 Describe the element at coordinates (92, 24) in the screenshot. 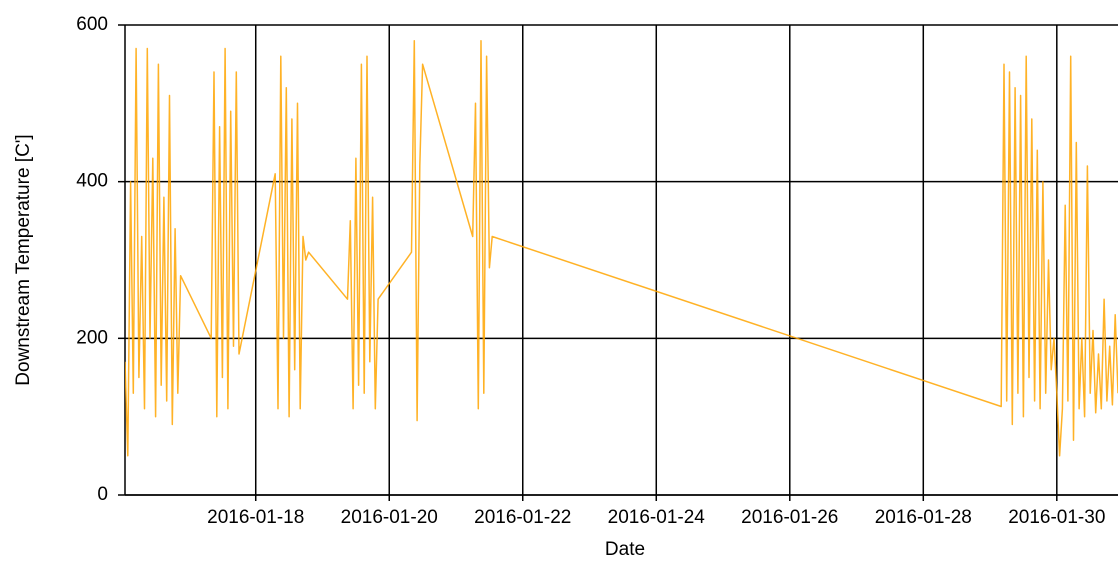

I see `y-tick-label: 600` at that location.